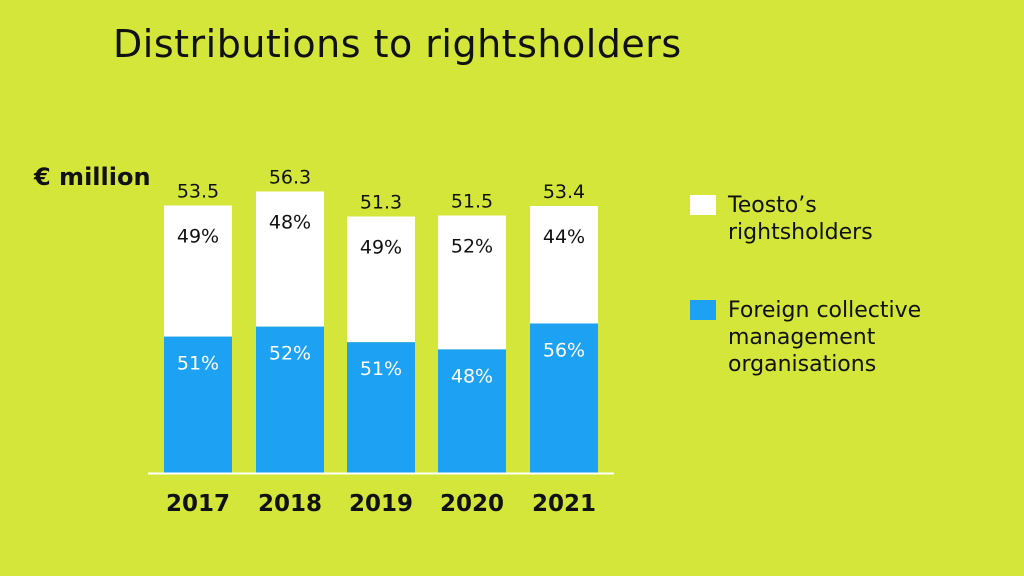 This screenshot has width=1024, height=576. What do you see at coordinates (290, 504) in the screenshot?
I see `x-tick-label: 2018` at bounding box center [290, 504].